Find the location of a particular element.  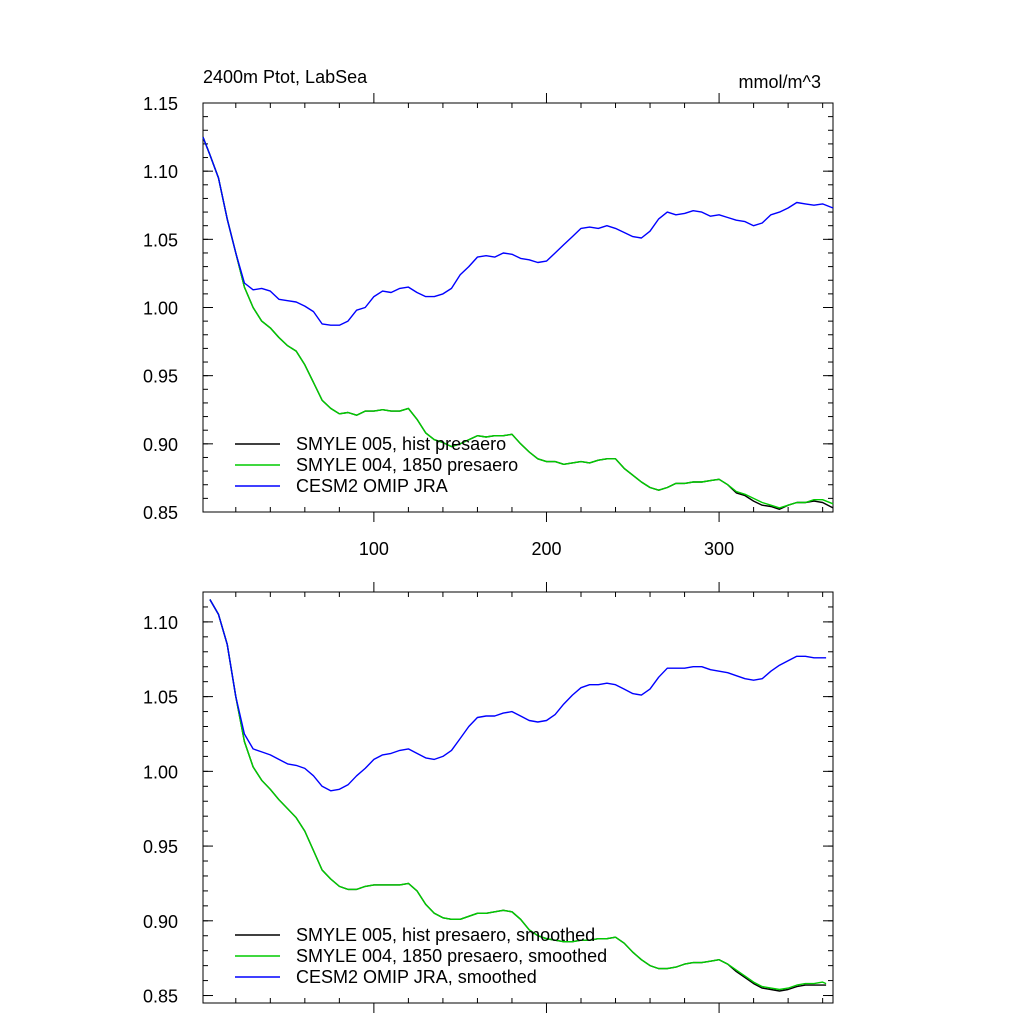

legend-label-1: SMYLE 005, hist presaero is located at coordinates (401, 444).